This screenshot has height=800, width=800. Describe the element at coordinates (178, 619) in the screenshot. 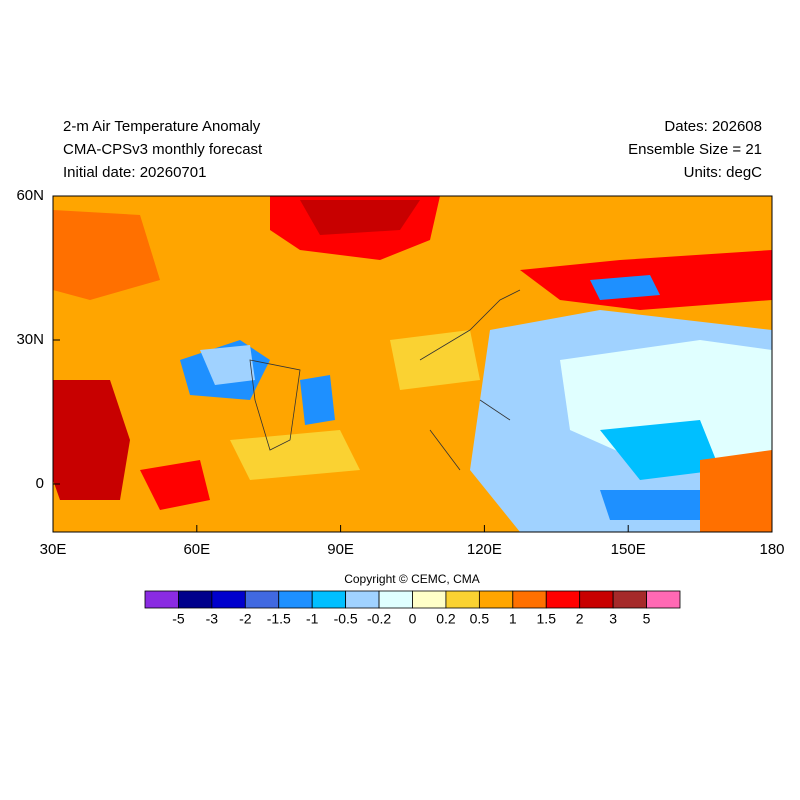

I see `colorbar-label: -5` at that location.